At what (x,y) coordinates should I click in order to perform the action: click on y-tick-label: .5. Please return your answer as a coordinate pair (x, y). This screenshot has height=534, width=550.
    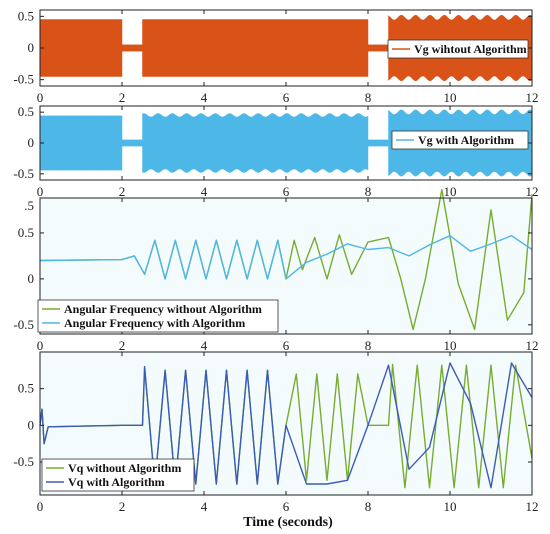
    Looking at the image, I should click on (29, 205).